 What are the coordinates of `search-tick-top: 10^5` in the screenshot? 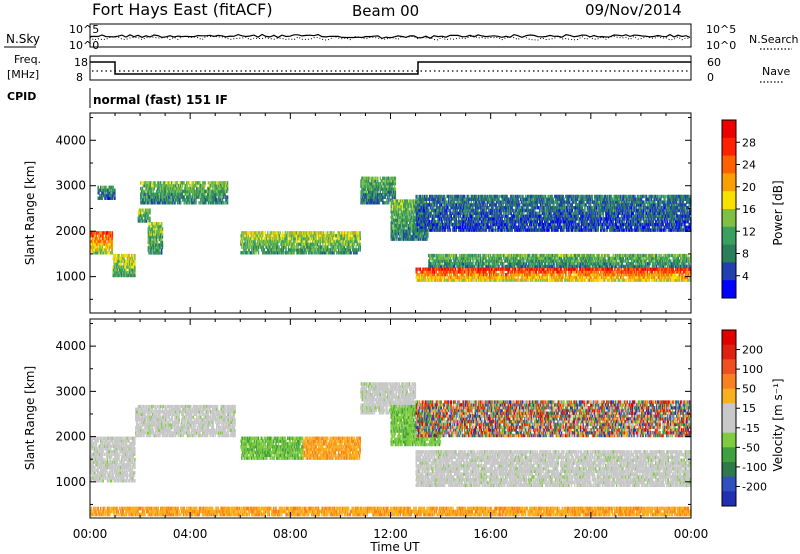 It's located at (721, 29).